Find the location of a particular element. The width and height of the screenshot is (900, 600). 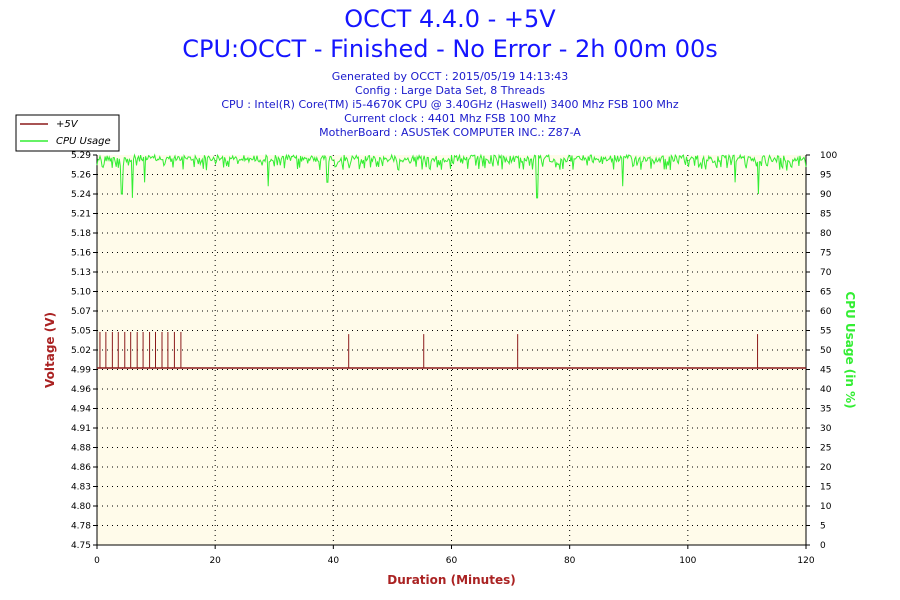

info-config: Config : Large Data Set, 8 Threads is located at coordinates (450, 90).